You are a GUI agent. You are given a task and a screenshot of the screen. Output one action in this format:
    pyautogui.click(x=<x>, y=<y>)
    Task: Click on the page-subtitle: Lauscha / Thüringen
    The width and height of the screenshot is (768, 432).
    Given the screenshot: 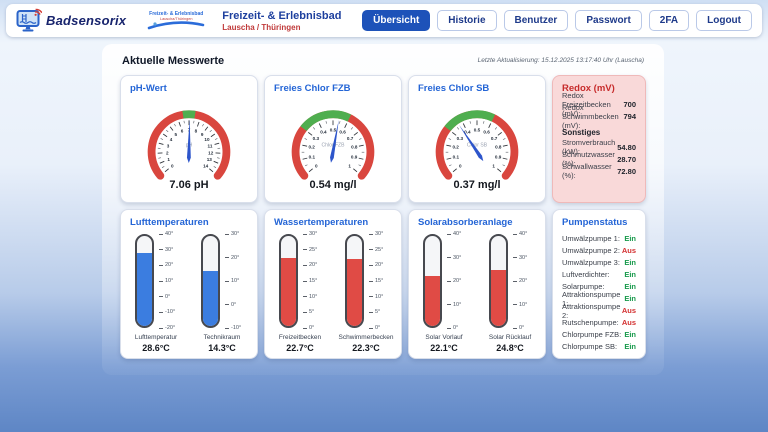 What is the action you would take?
    pyautogui.click(x=261, y=27)
    